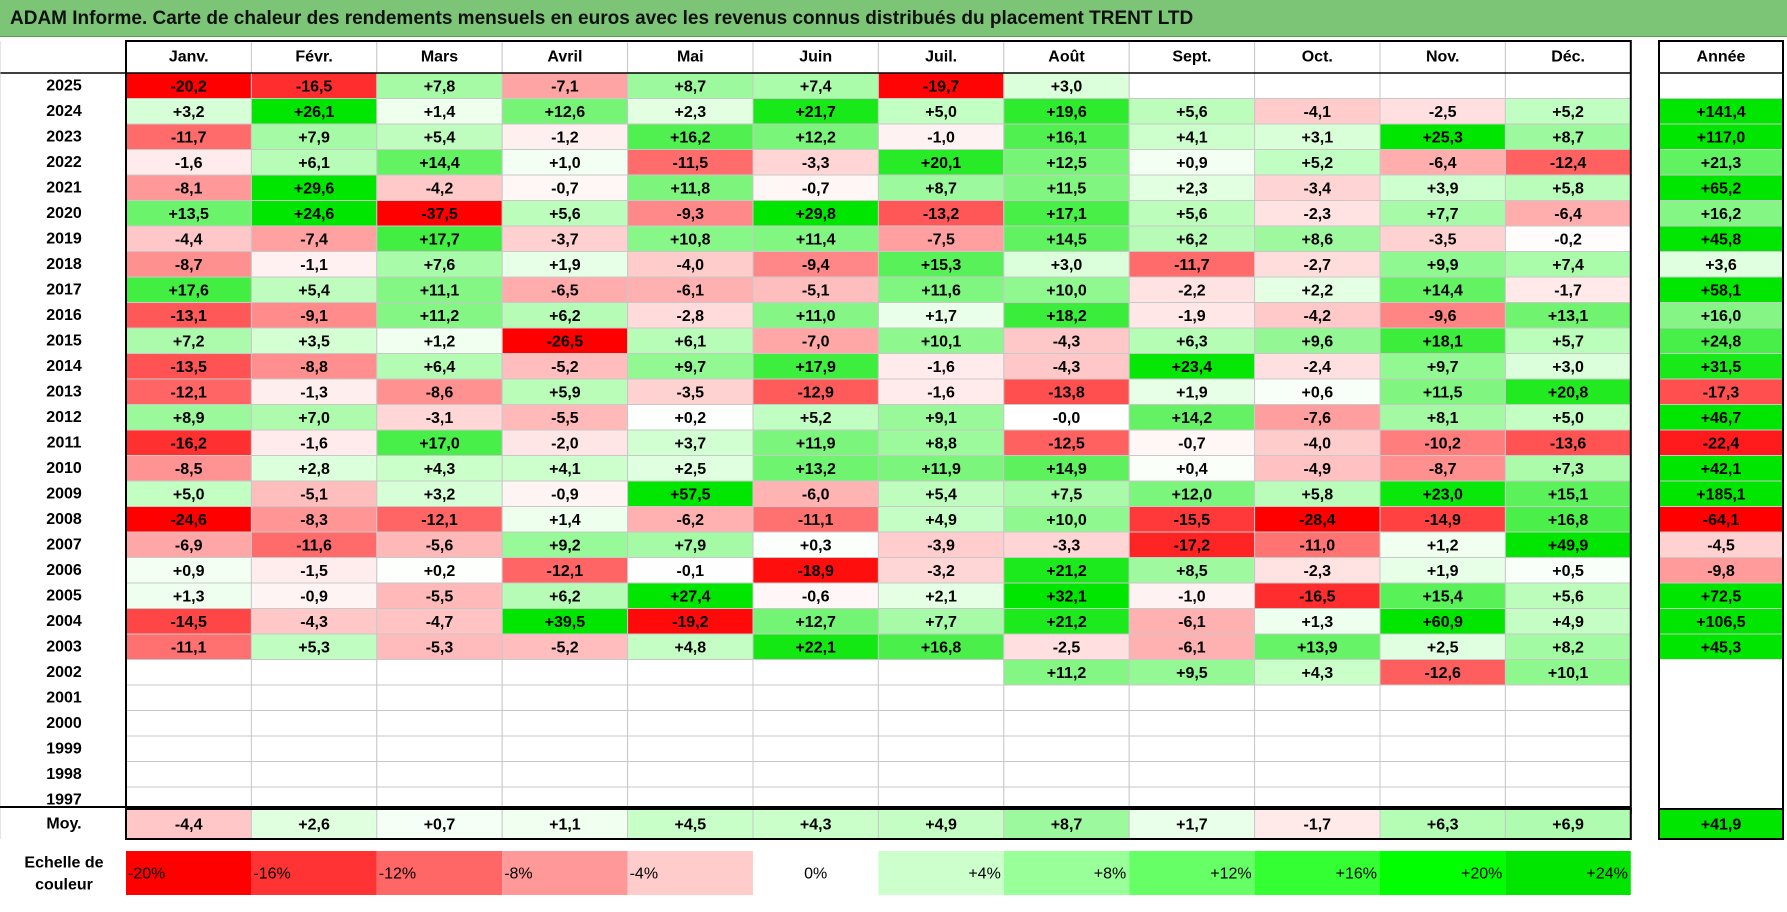  I want to click on scale-swatch-label: -16%, so click(271, 874).